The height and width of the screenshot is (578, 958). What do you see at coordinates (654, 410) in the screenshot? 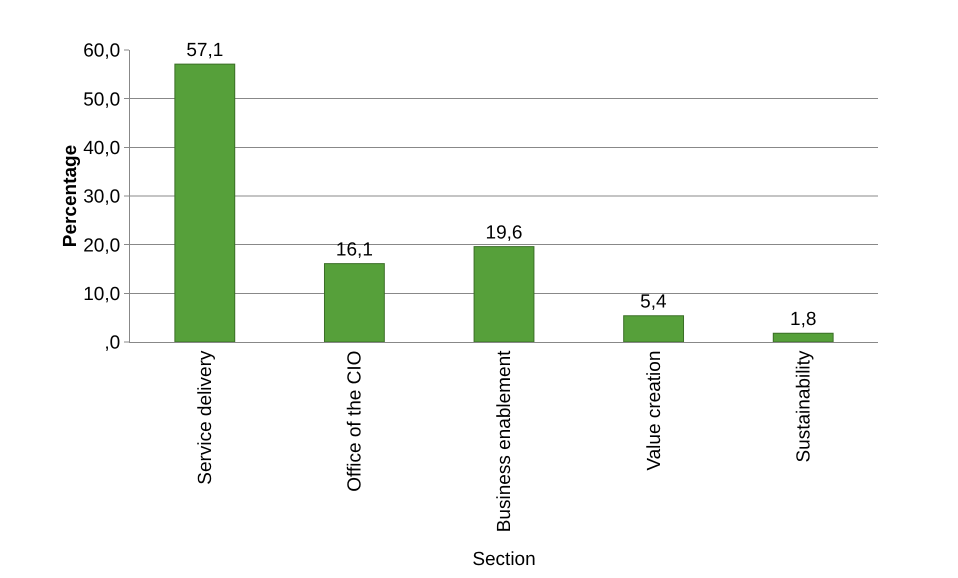
I see `x-tick-label: Value creation` at bounding box center [654, 410].